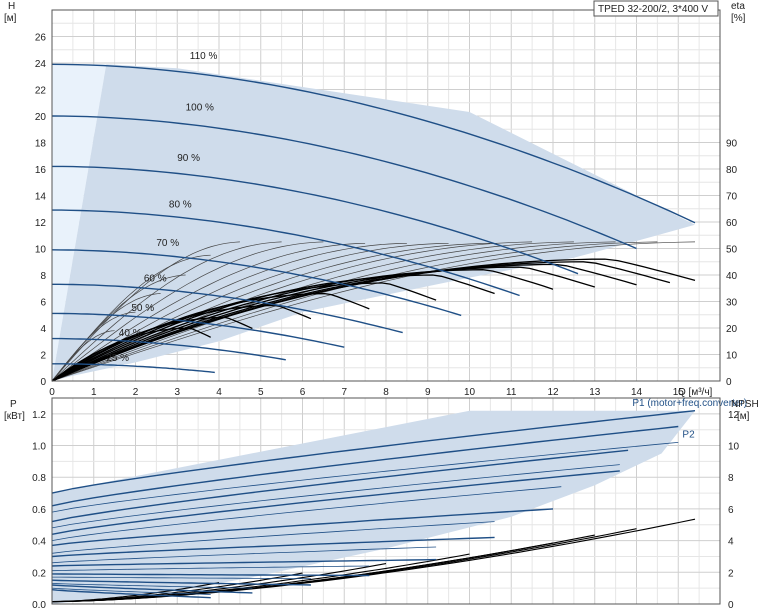 The height and width of the screenshot is (611, 774). What do you see at coordinates (39, 542) in the screenshot?
I see `p-tick-label: 0.4` at bounding box center [39, 542].